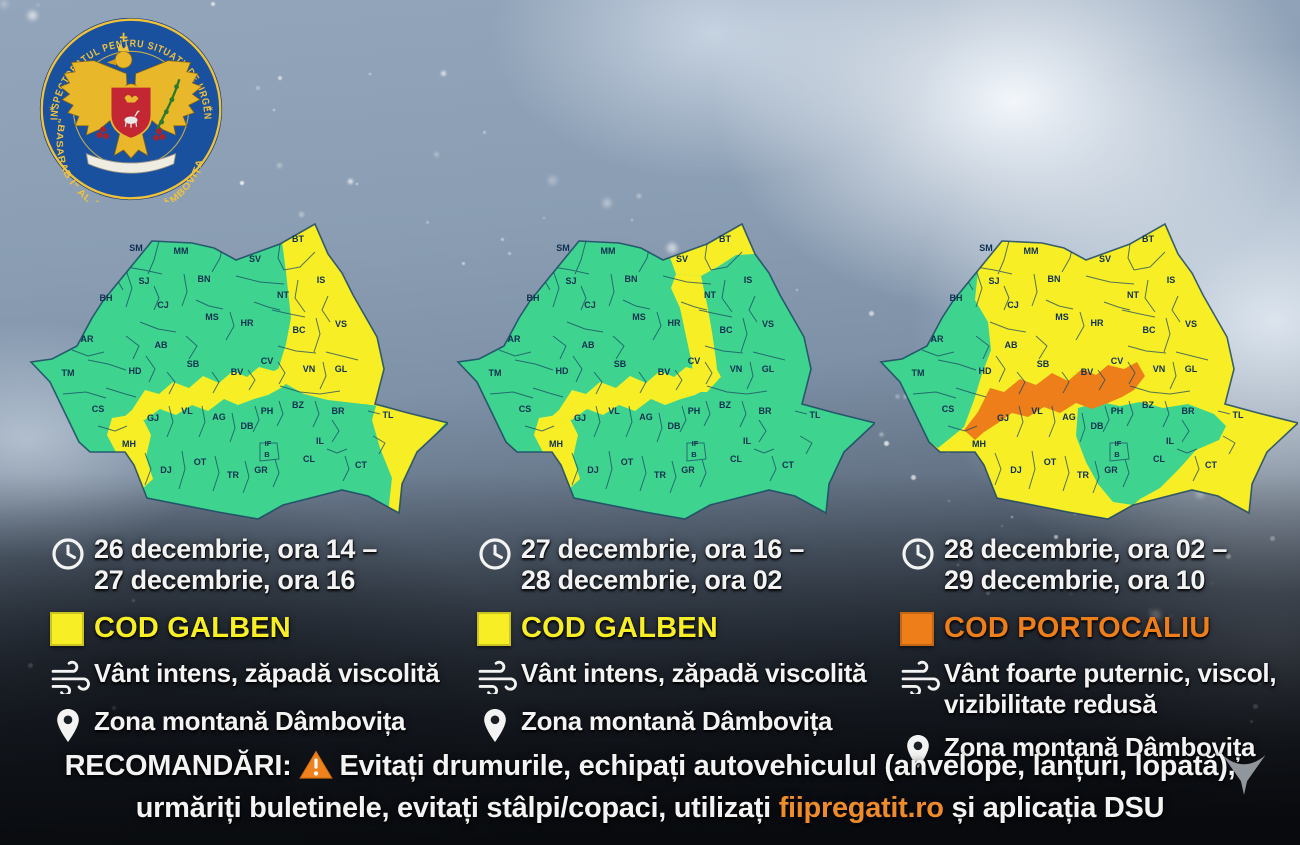 This screenshot has width=1300, height=845. What do you see at coordinates (646, 417) in the screenshot?
I see `county-label-AG: AG` at bounding box center [646, 417].